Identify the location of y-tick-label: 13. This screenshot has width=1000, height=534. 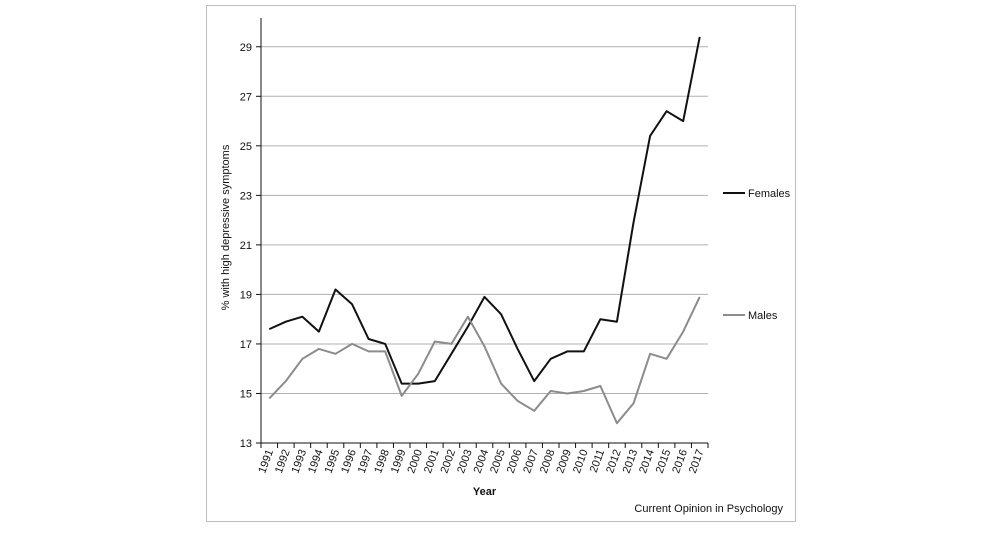
(246, 444).